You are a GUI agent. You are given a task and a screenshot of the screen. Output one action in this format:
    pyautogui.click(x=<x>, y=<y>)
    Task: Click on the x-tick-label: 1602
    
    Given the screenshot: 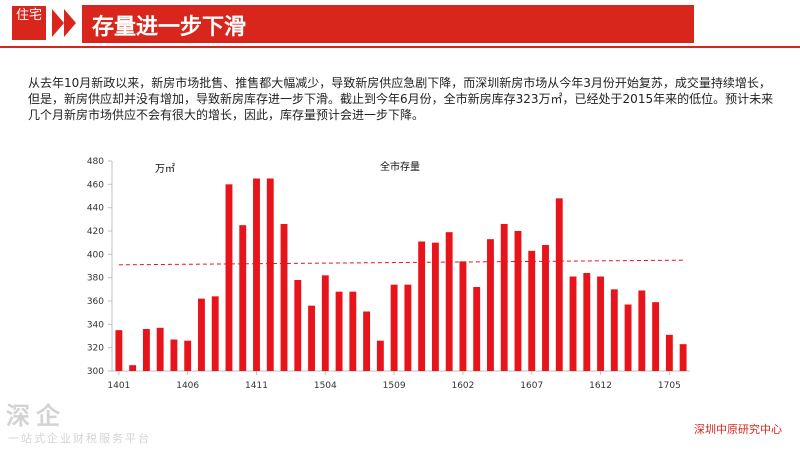 What is the action you would take?
    pyautogui.click(x=462, y=386)
    